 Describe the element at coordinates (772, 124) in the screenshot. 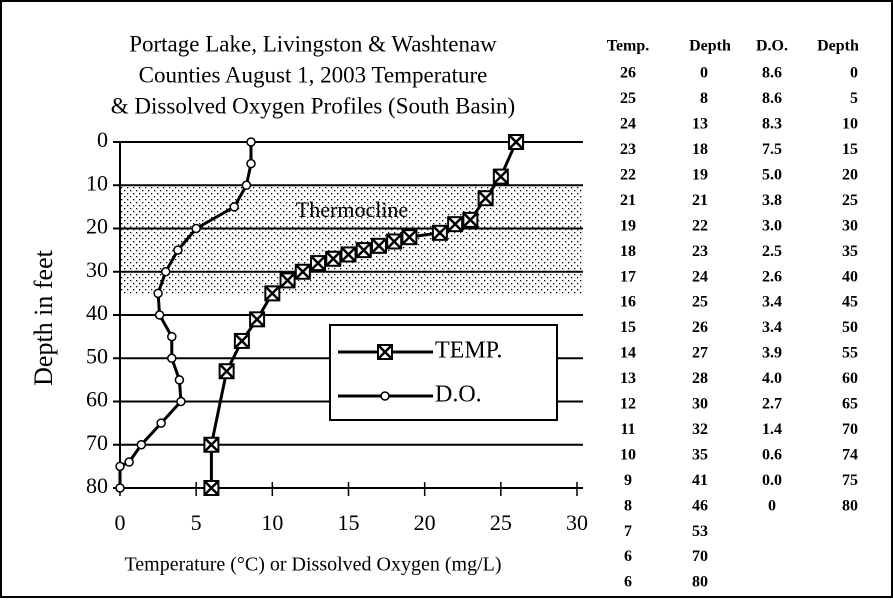

I see `table-cell: 8.3` at that location.